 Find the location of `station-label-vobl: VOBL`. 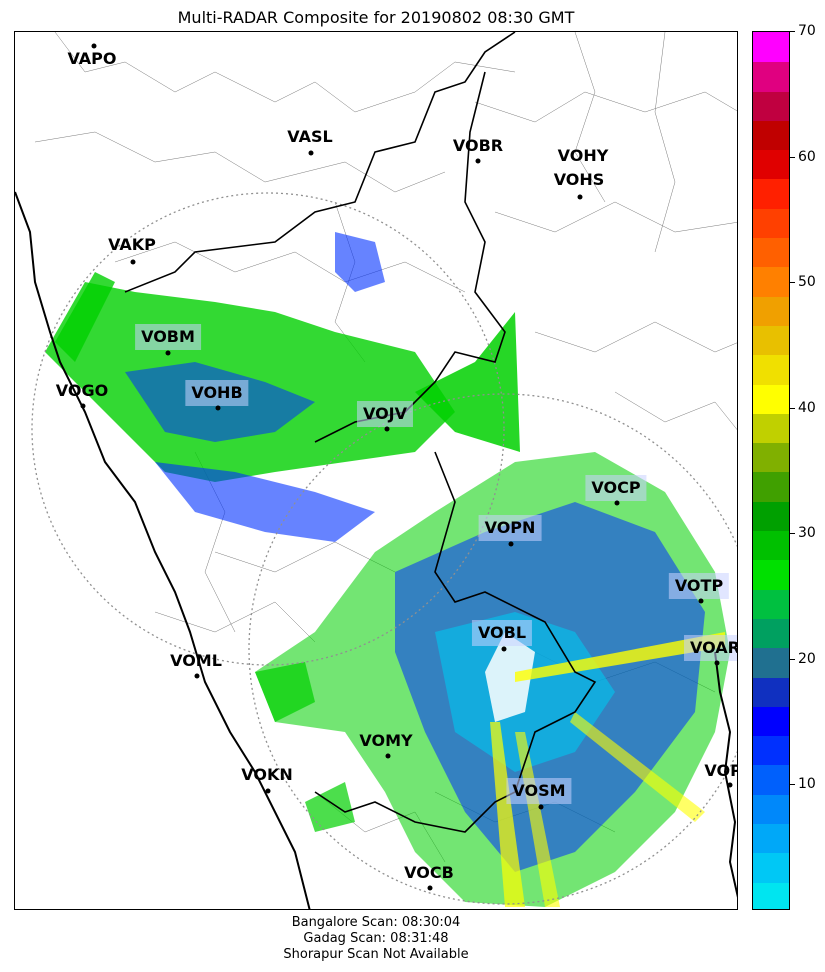

station-label-vobl: VOBL is located at coordinates (502, 633).